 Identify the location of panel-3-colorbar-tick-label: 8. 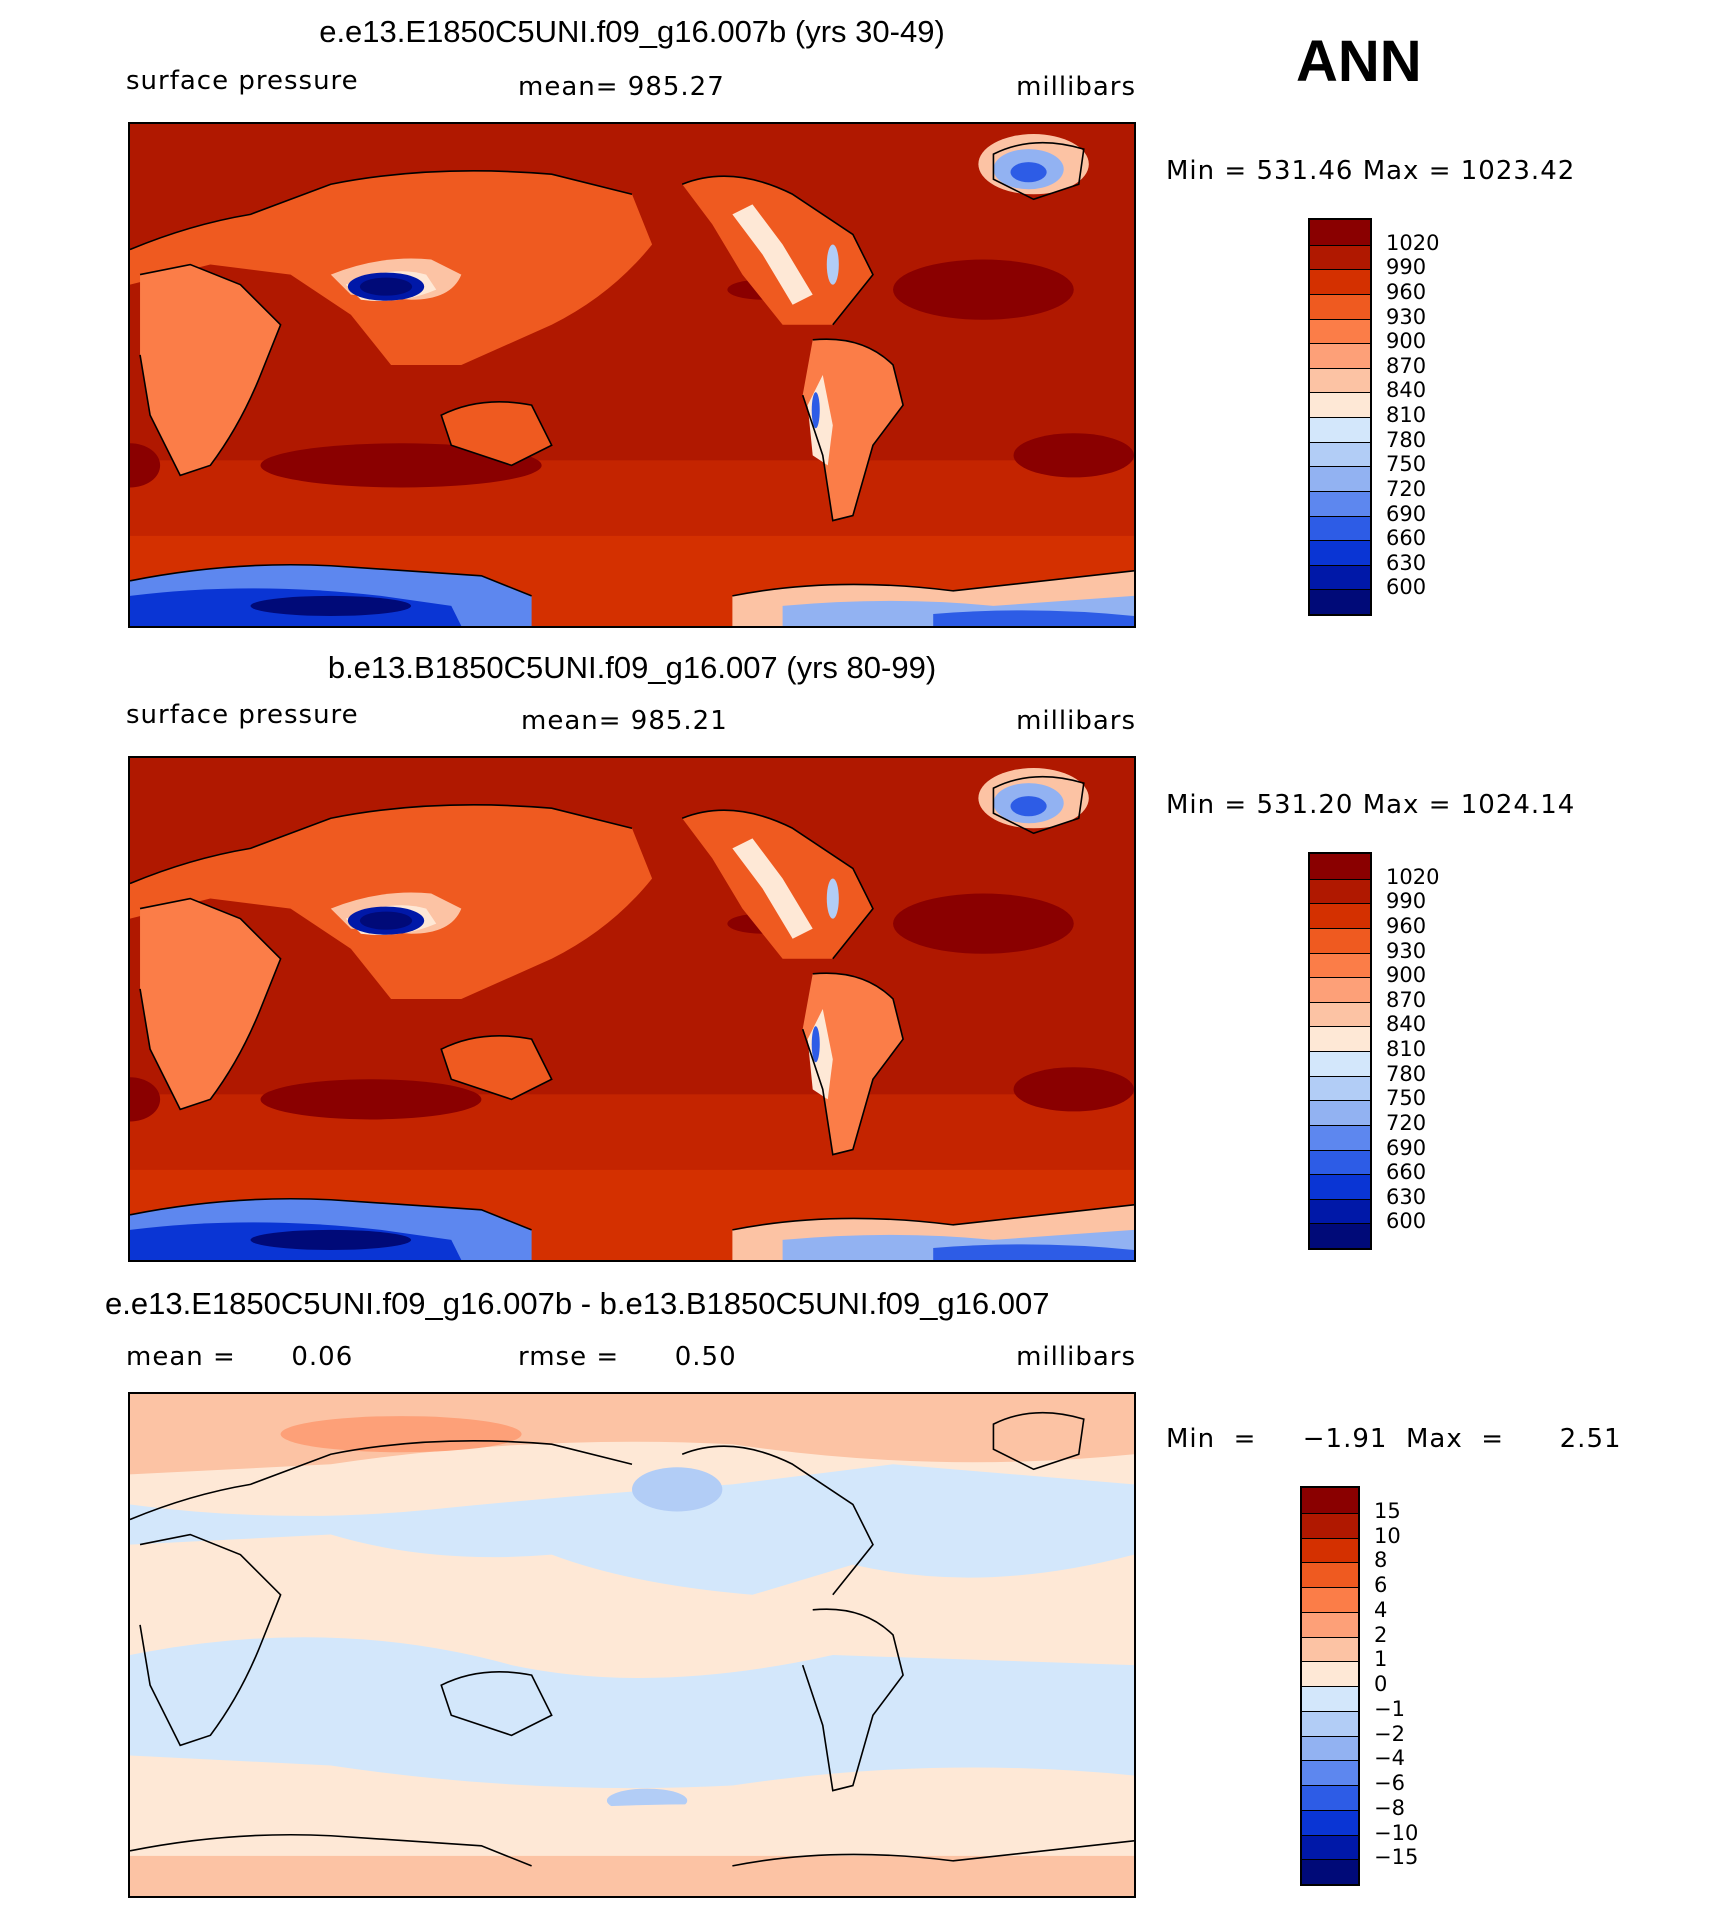
(1381, 1560).